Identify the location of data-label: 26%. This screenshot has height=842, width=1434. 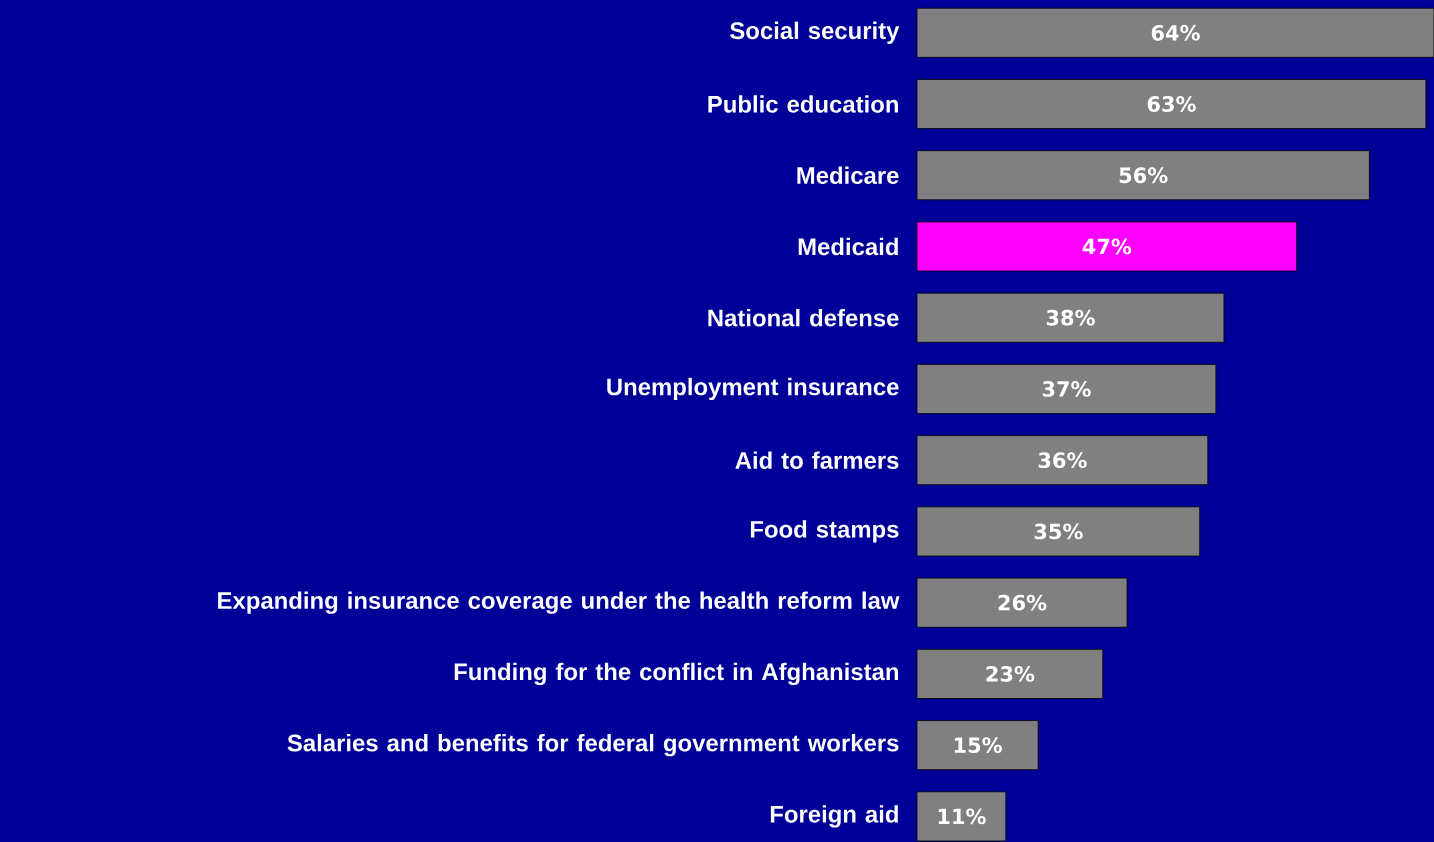
(1022, 602).